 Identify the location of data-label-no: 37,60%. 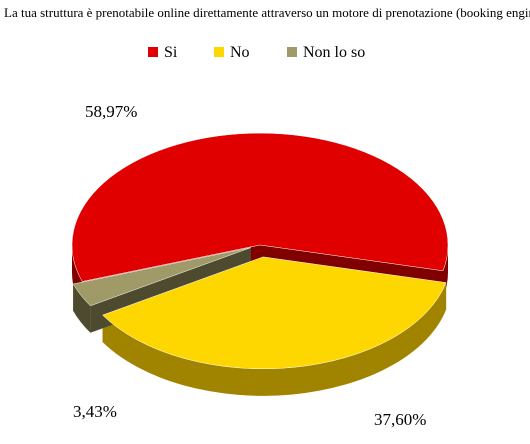
(400, 419).